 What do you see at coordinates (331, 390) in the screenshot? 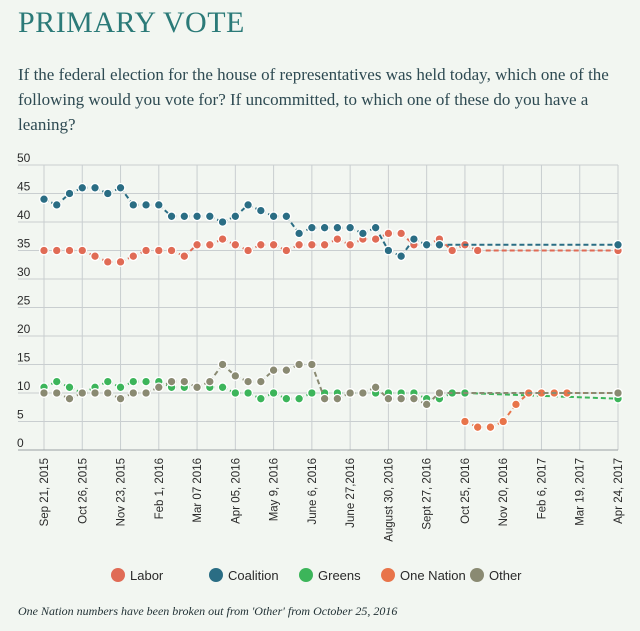
I see `series-greens` at bounding box center [331, 390].